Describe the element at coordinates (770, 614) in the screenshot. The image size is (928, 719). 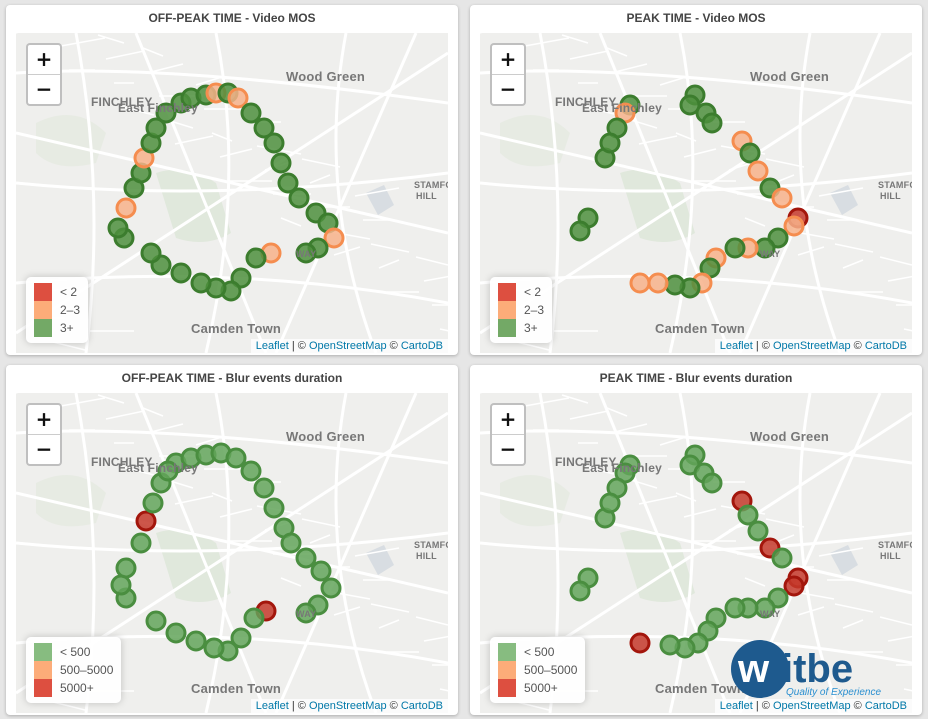
I see `place-label: WAY` at that location.